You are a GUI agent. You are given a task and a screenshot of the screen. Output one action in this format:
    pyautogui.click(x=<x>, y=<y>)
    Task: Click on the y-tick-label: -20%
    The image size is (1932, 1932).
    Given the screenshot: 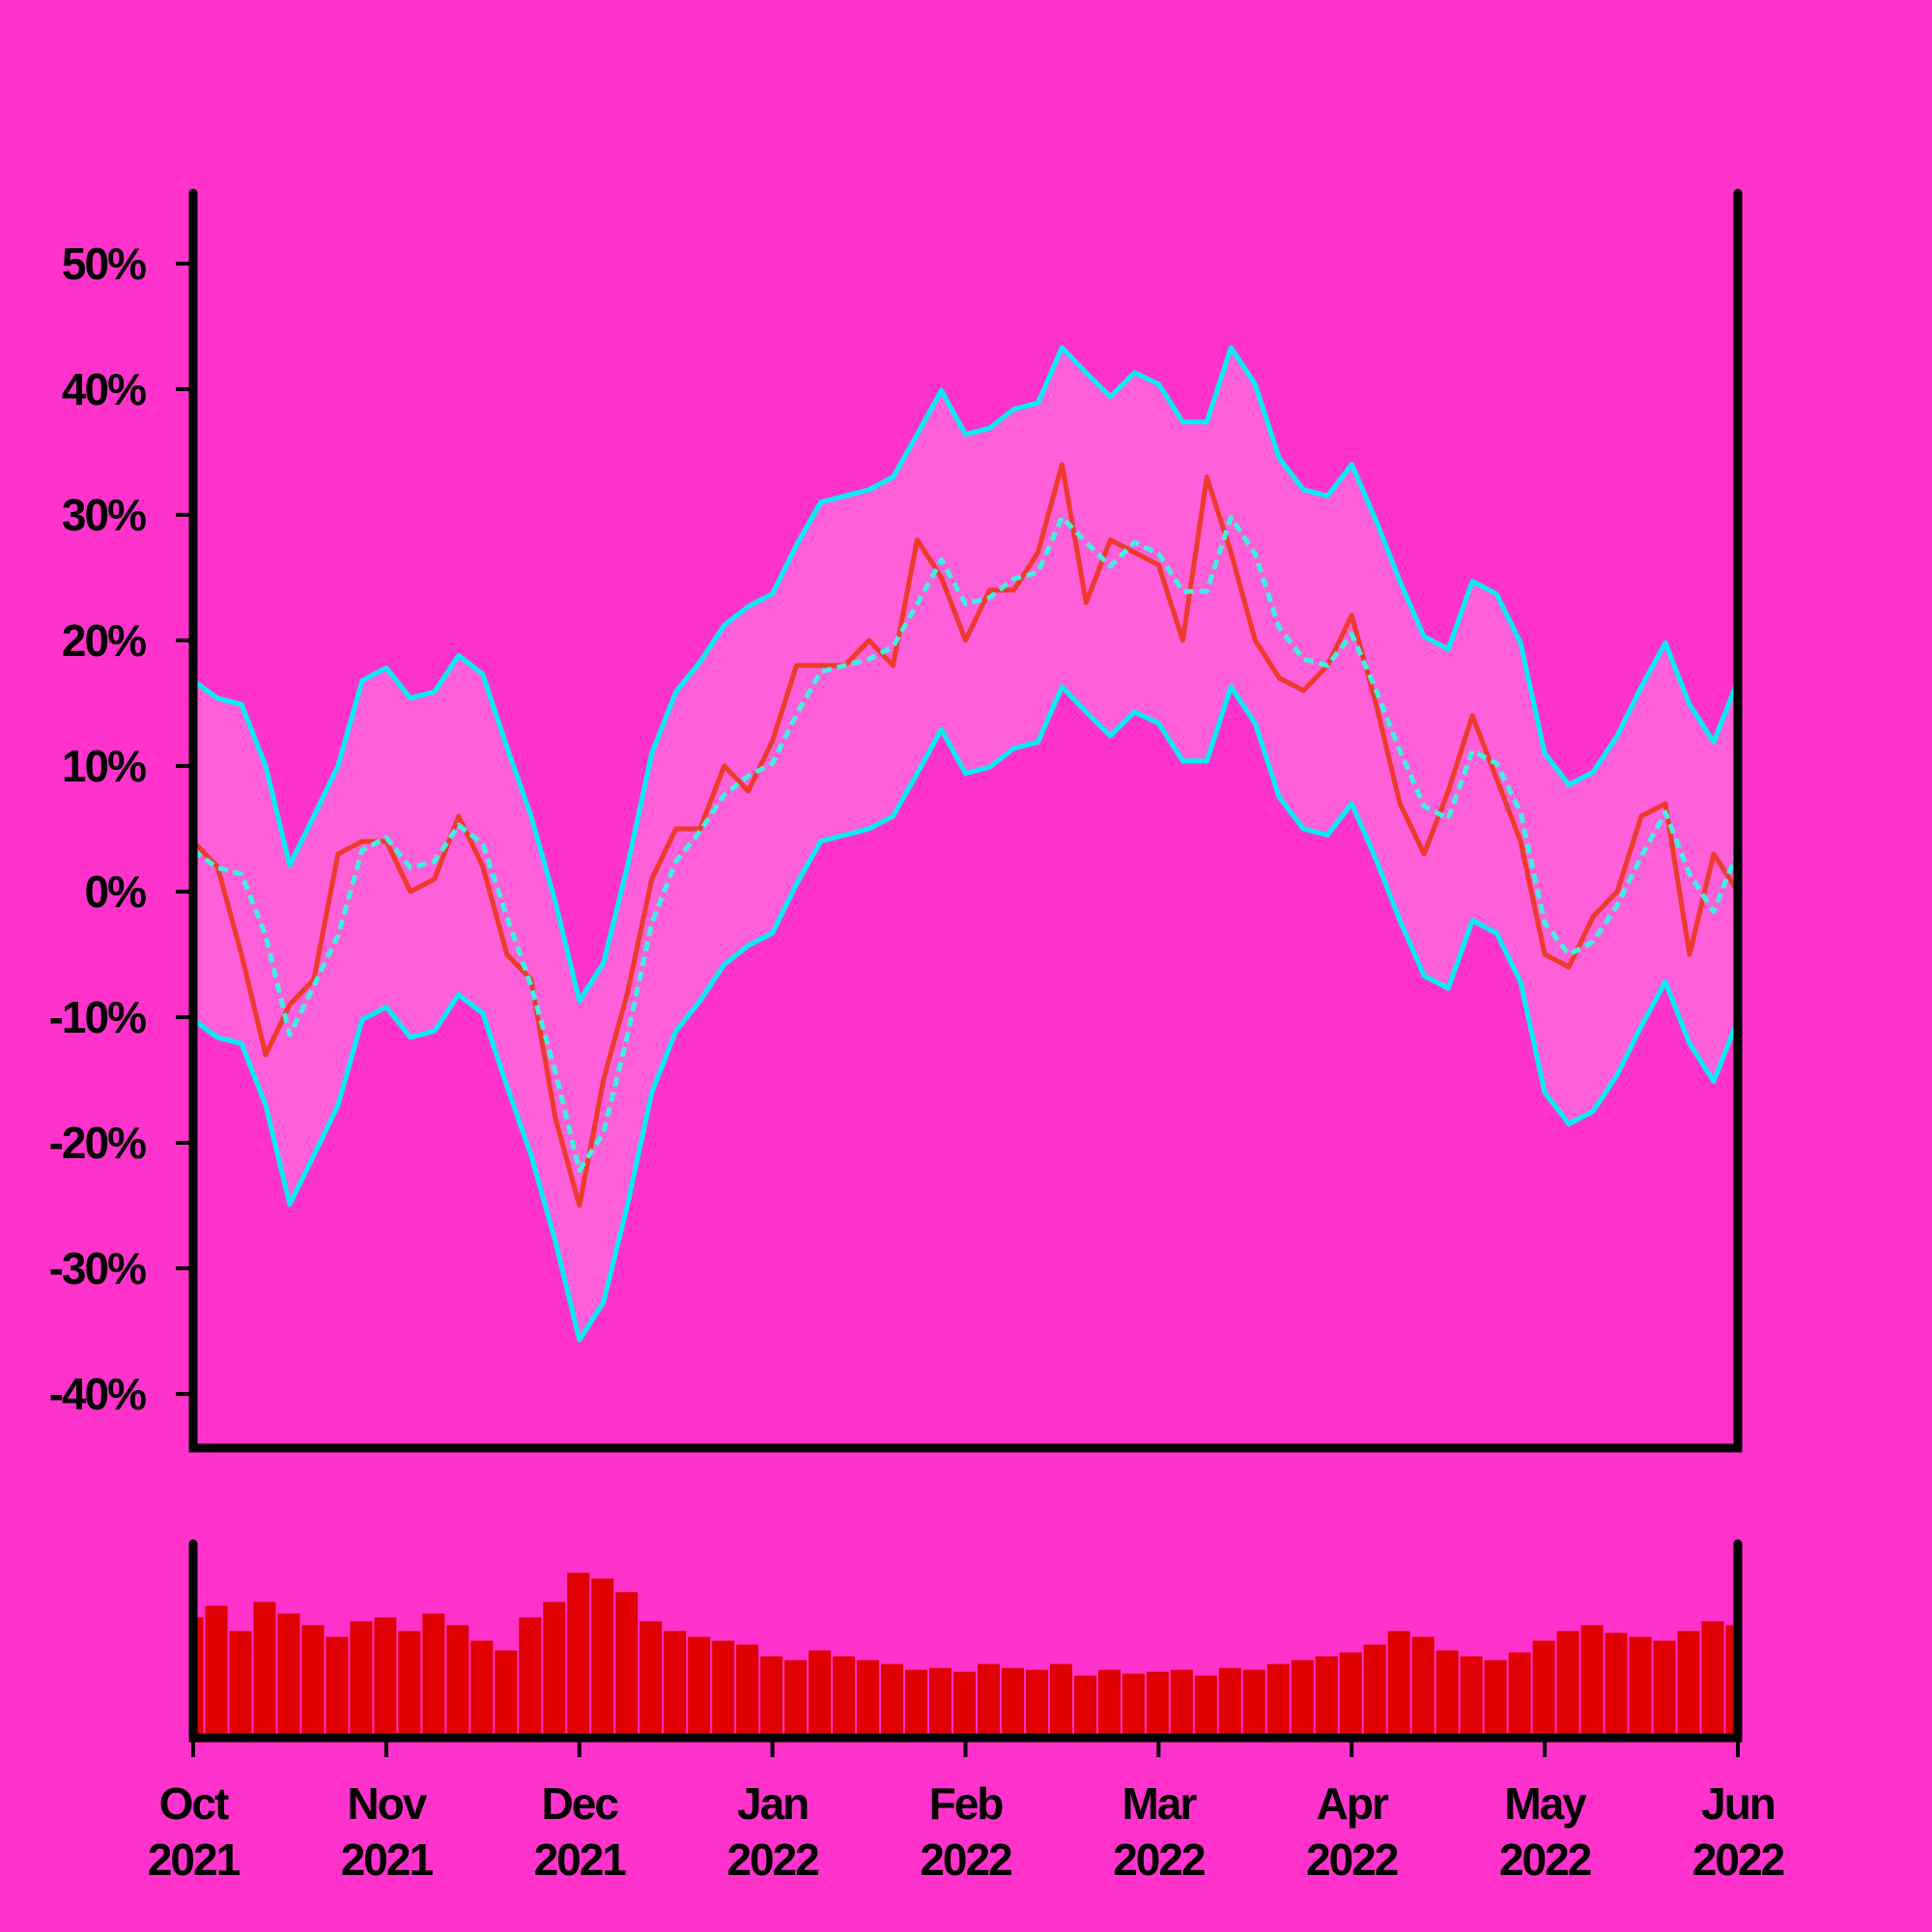 What is the action you would take?
    pyautogui.click(x=97, y=1143)
    